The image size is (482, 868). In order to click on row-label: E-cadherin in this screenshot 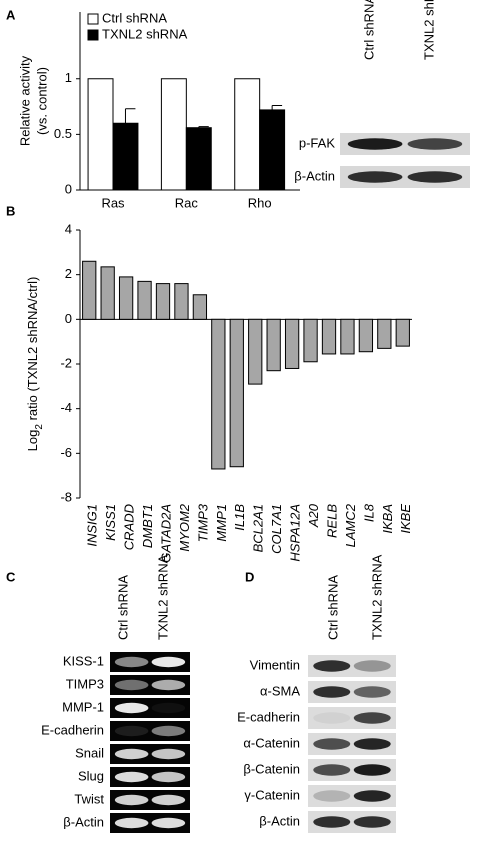, I will do `click(72, 729)`.